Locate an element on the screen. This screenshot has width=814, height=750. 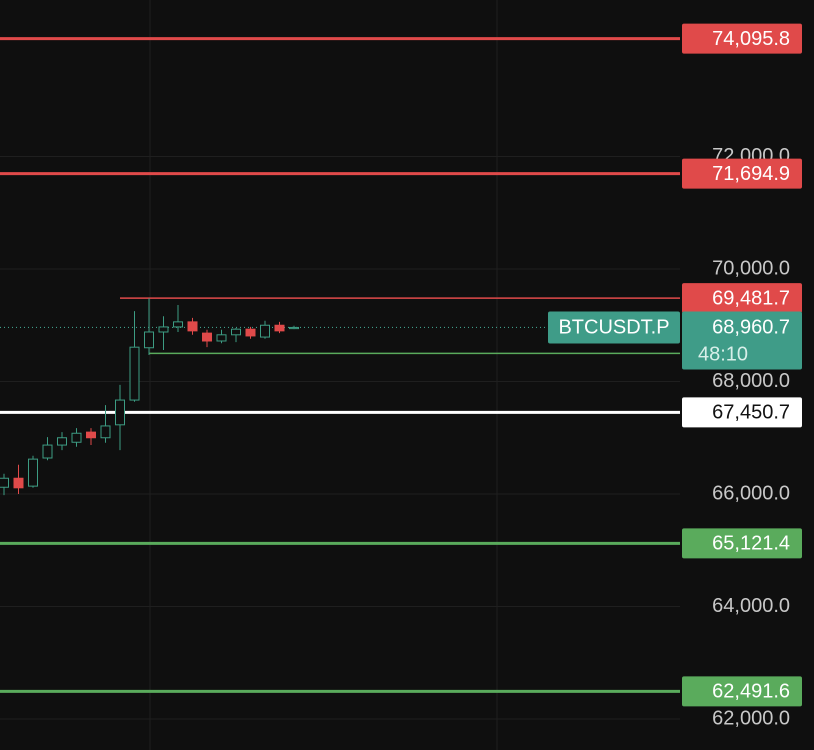
price-box is located at coordinates (742, 340).